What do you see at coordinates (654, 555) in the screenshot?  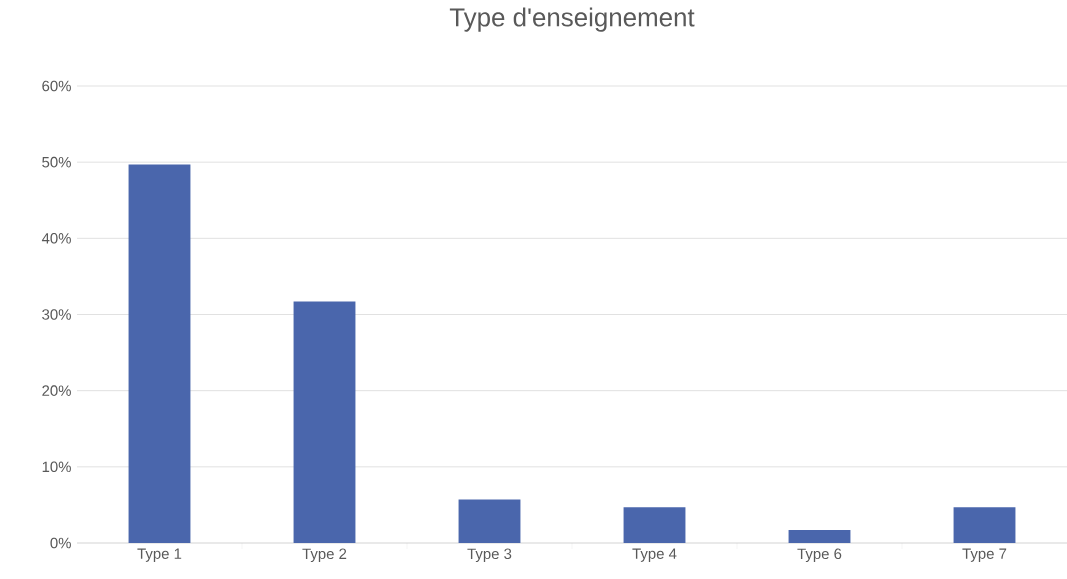 I see `x-tick-label: Type 4` at bounding box center [654, 555].